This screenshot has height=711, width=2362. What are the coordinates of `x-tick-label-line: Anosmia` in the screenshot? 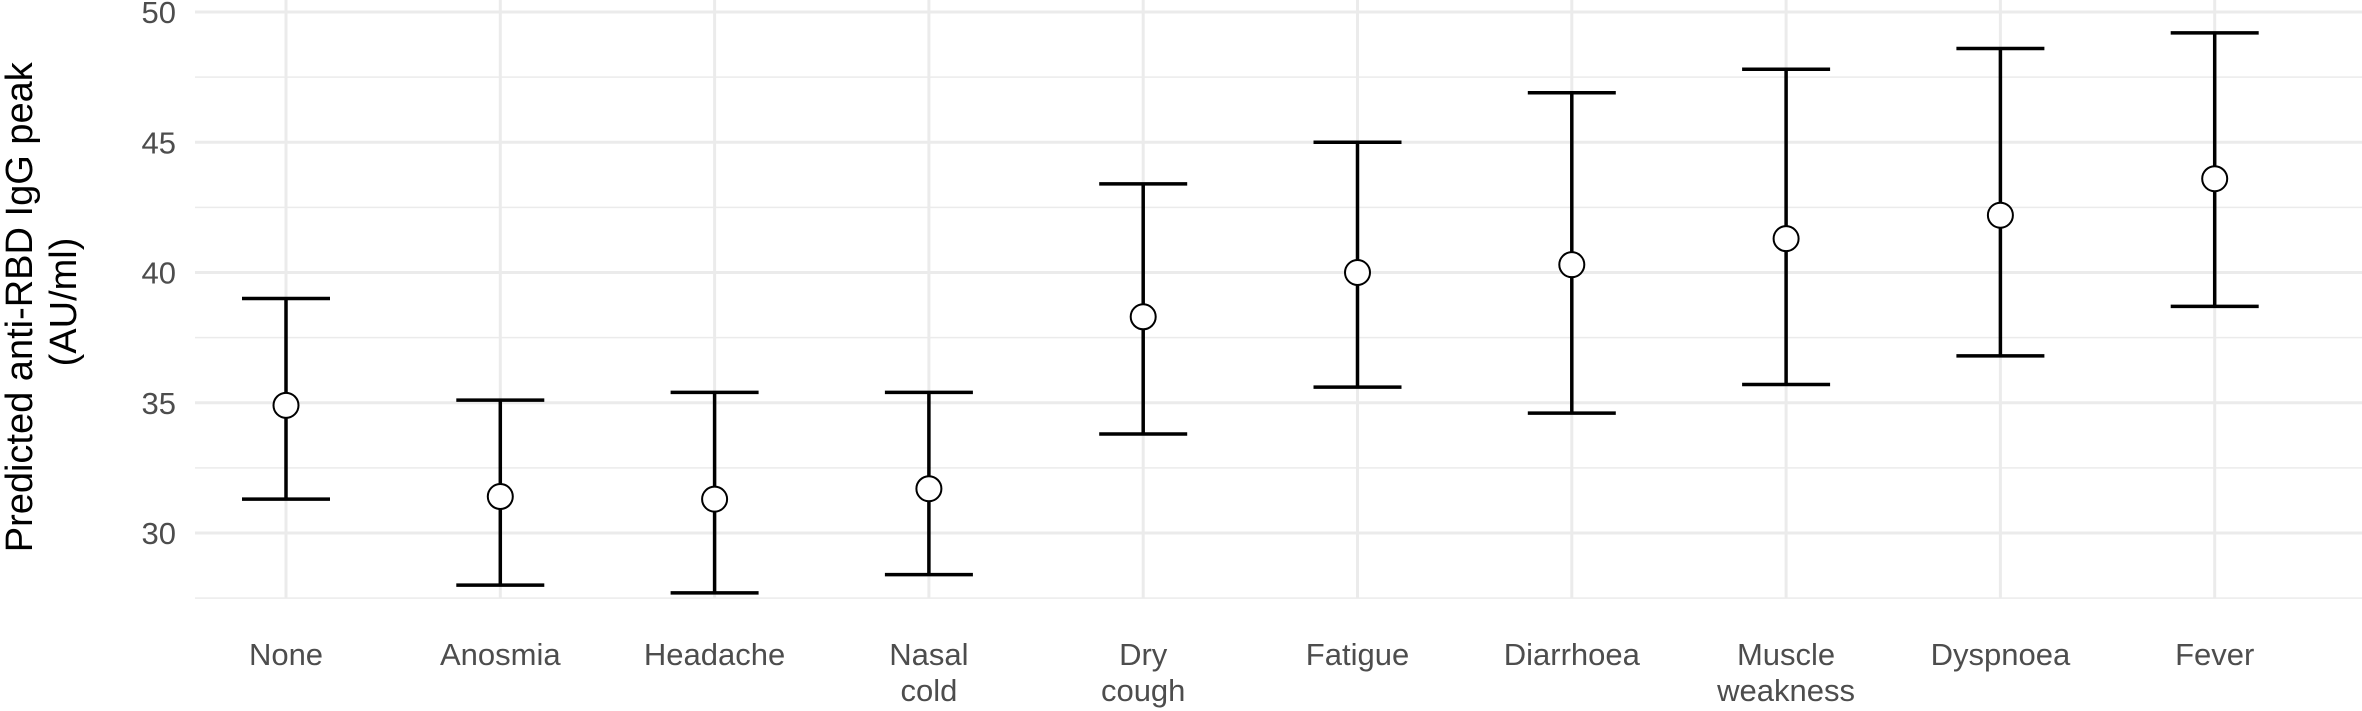 It's located at (500, 654).